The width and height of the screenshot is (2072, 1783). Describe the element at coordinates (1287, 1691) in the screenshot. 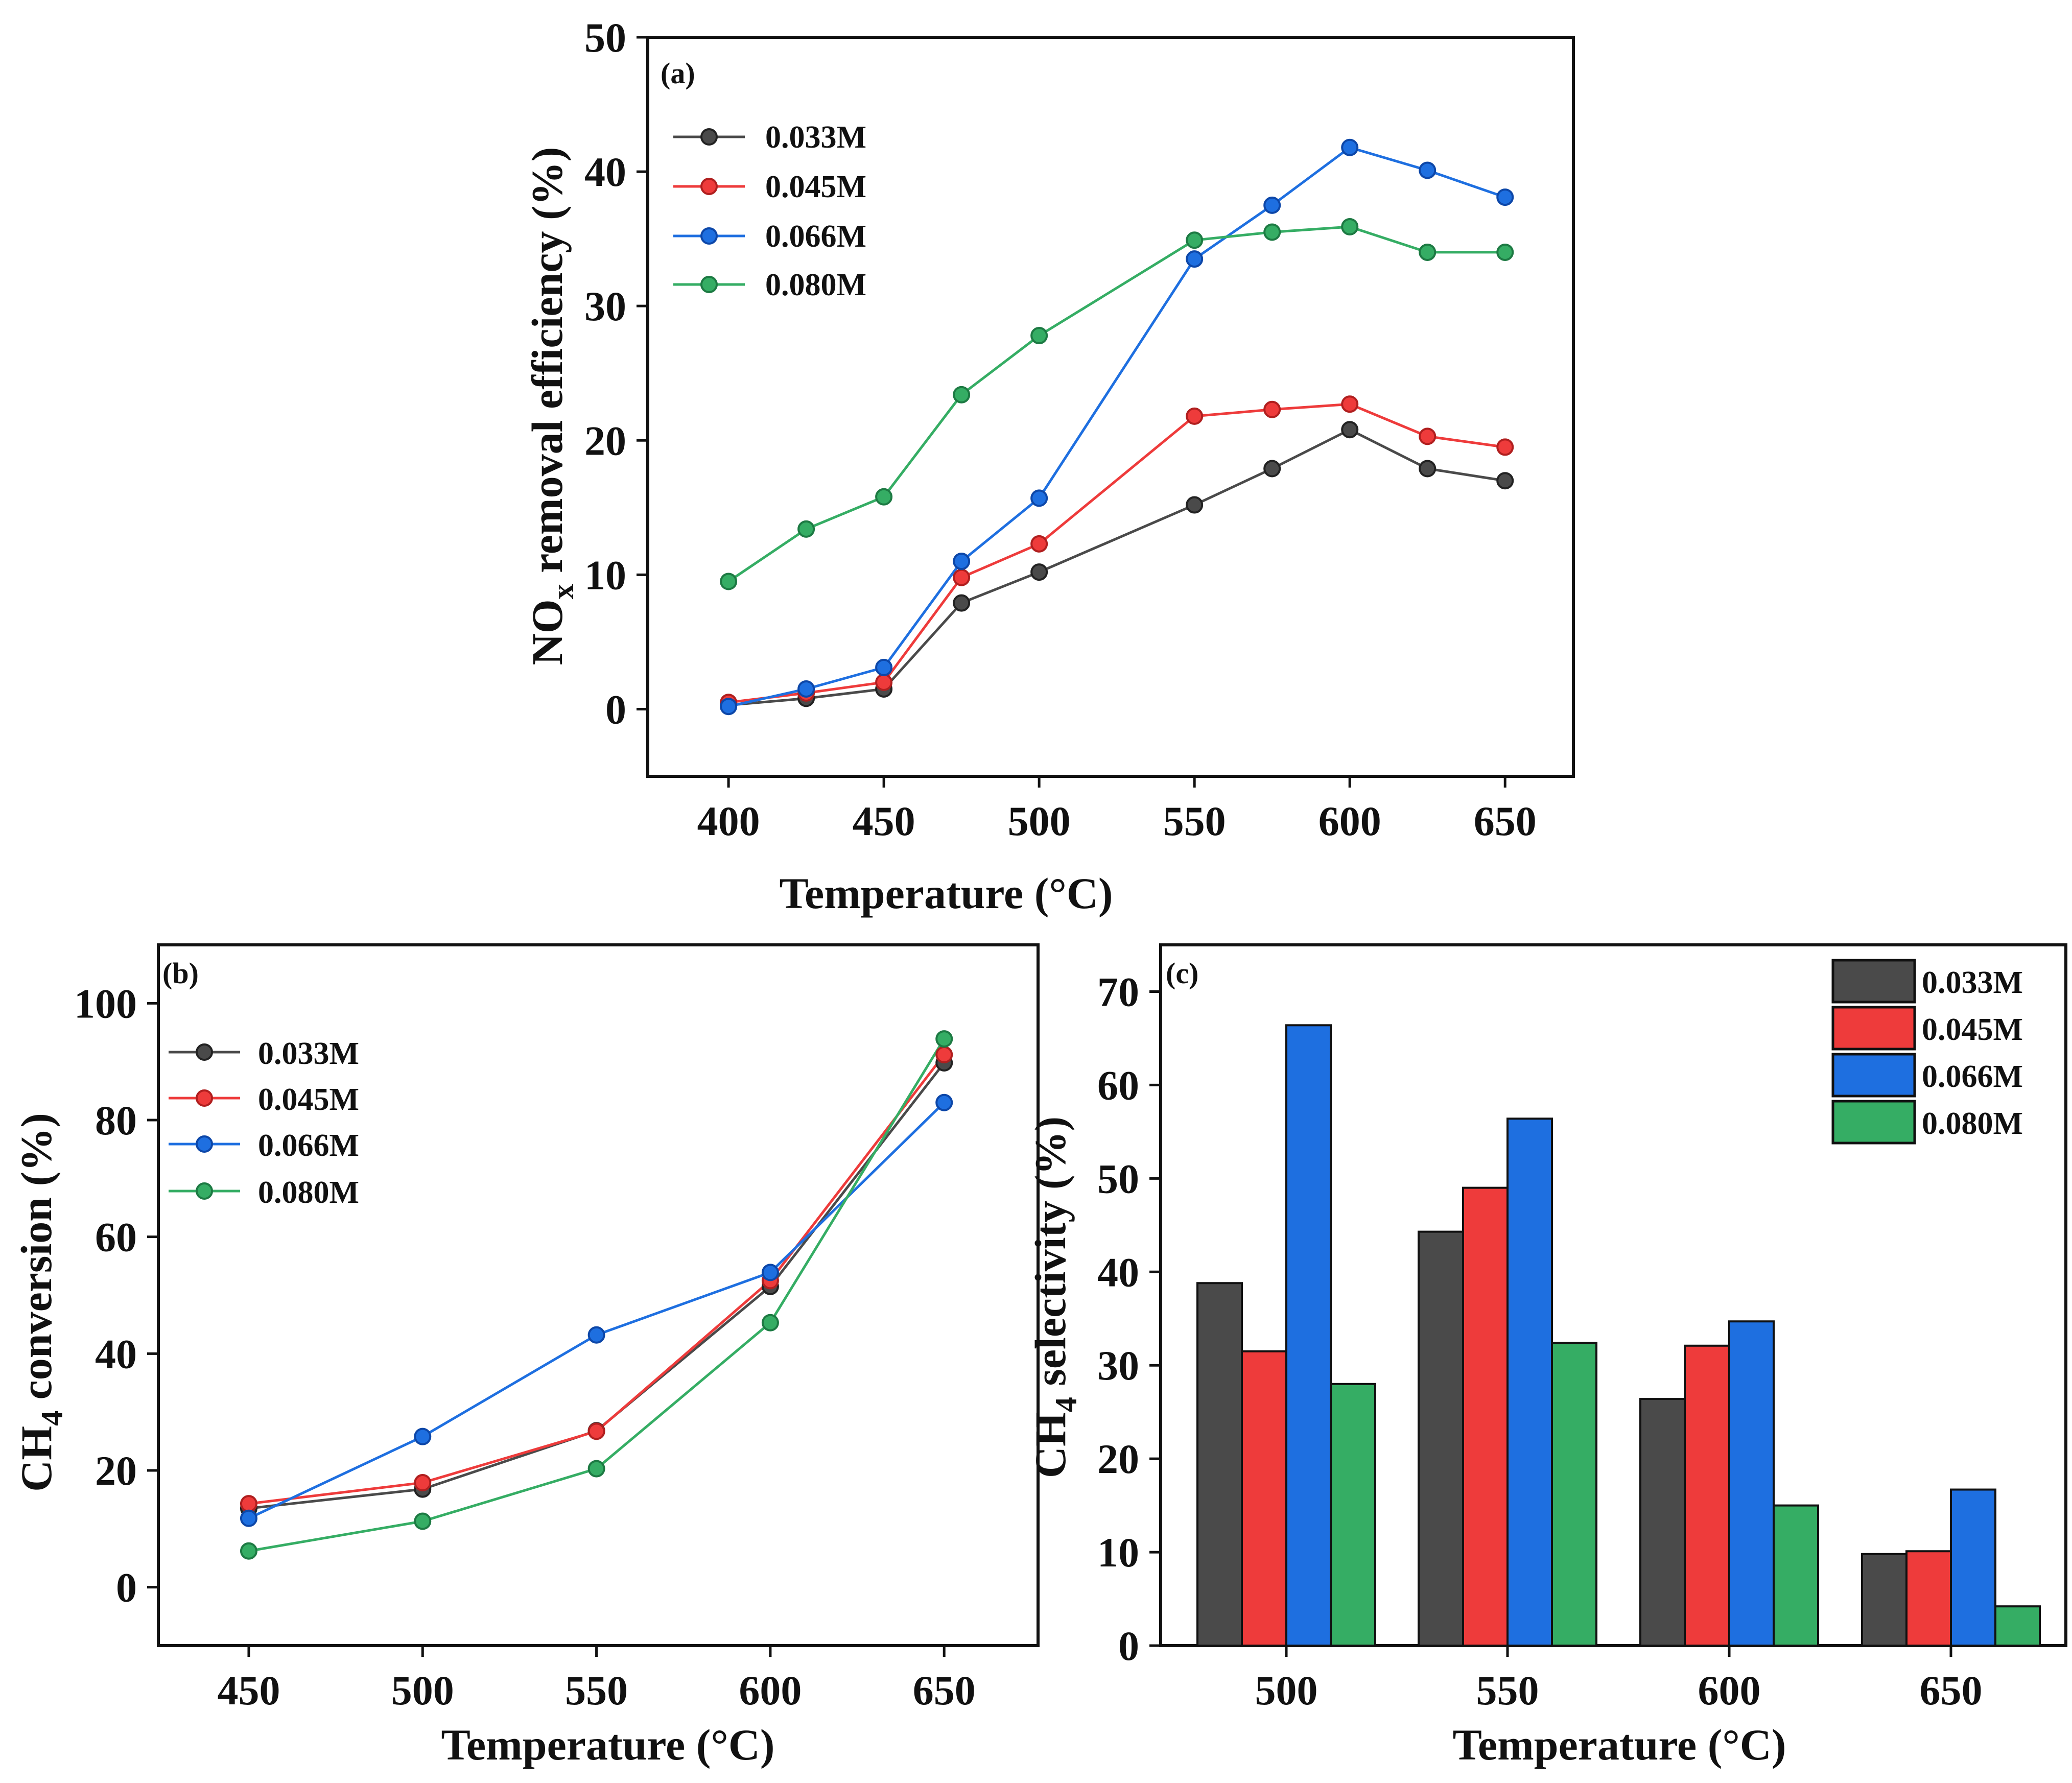

I see `panel-c-xtick-label-500: 500` at that location.